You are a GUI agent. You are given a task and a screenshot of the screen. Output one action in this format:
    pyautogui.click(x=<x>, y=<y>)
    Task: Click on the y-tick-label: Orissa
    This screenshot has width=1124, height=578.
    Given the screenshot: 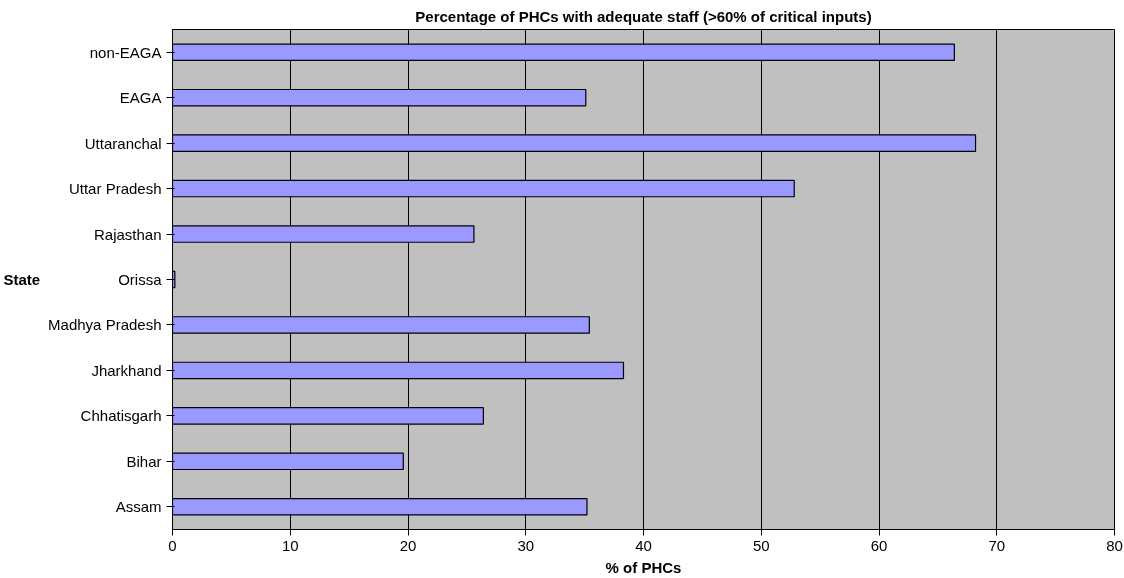 What is the action you would take?
    pyautogui.click(x=140, y=279)
    